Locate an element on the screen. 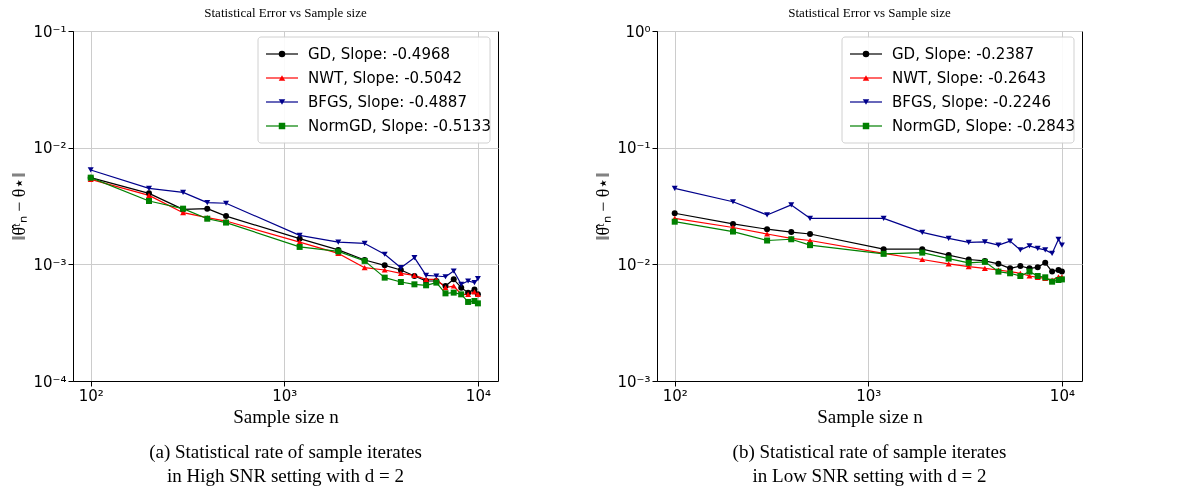 This screenshot has width=1202, height=497. legend-label: NormGD, Slope: -0.5133 is located at coordinates (399, 126).